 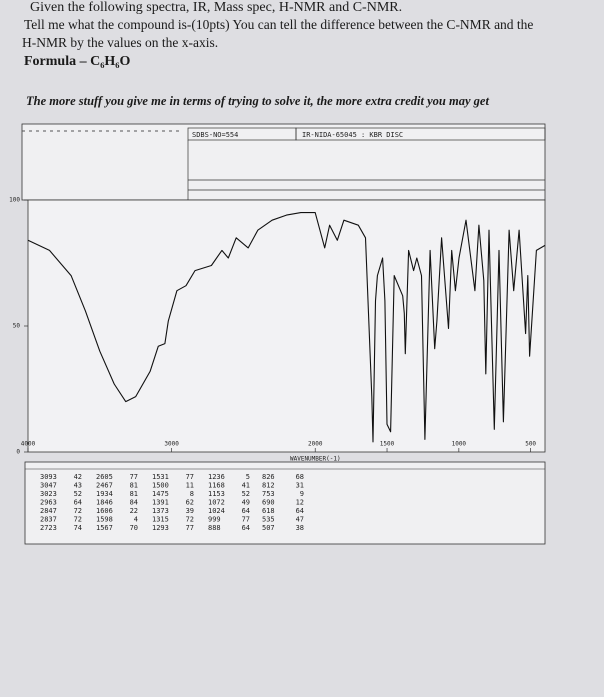 What do you see at coordinates (268, 511) in the screenshot?
I see `peak-wavenumber: 618` at bounding box center [268, 511].